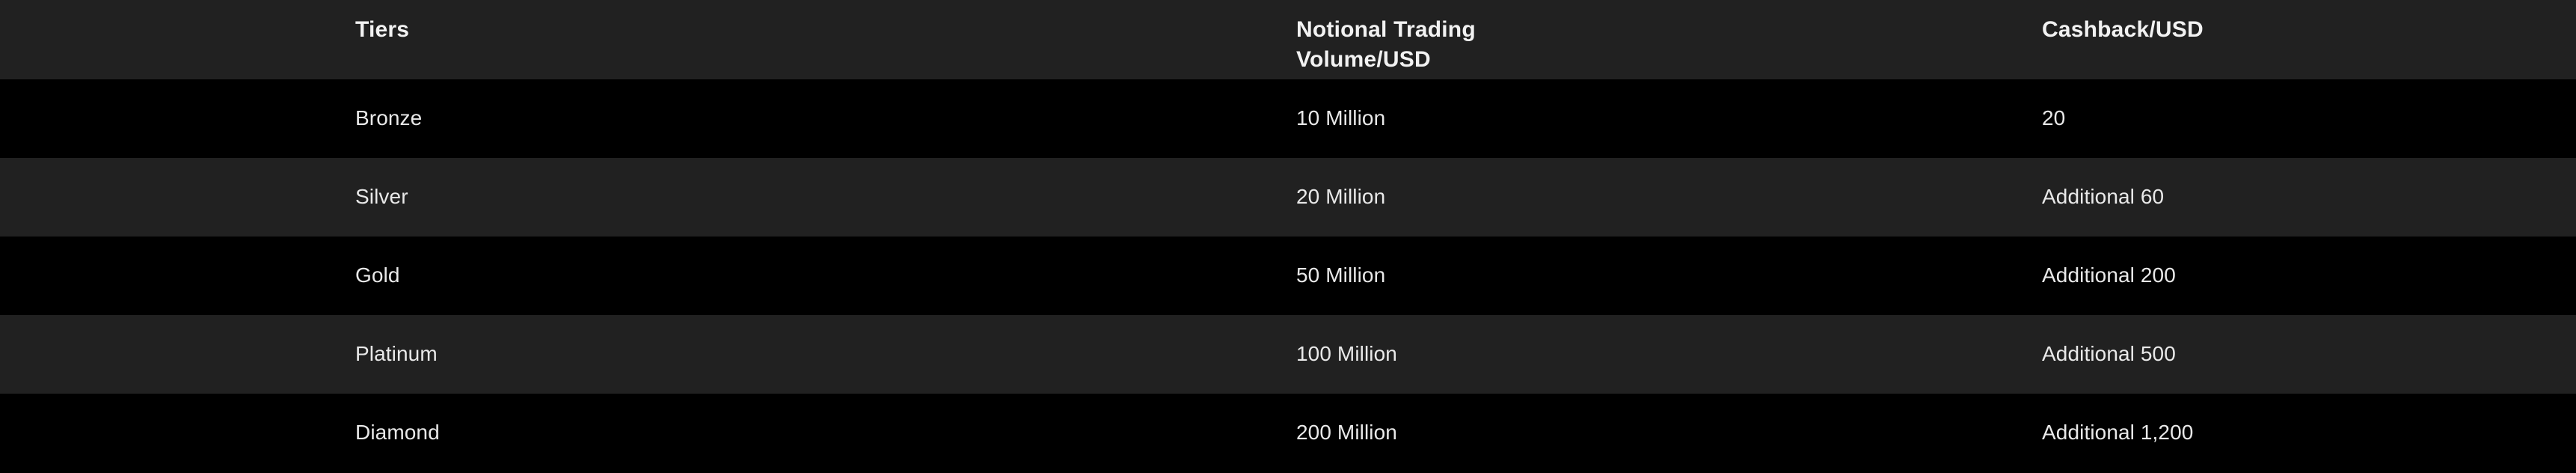 Image resolution: width=2576 pixels, height=473 pixels. Describe the element at coordinates (1346, 354) in the screenshot. I see `volume-value: 100 Million` at that location.